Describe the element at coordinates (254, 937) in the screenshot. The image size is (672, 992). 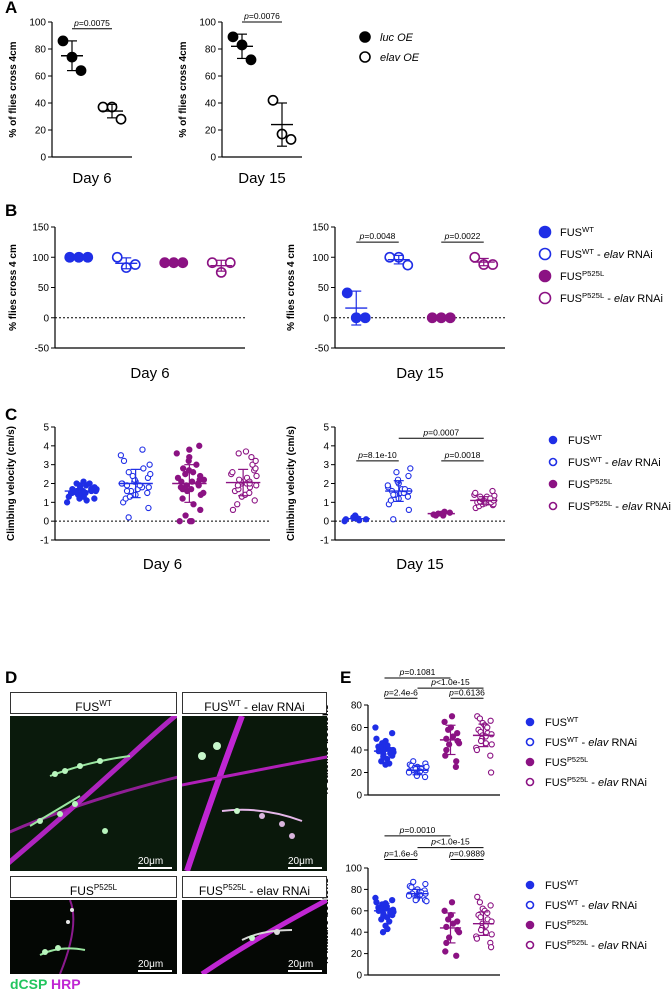
I see `micro-image-fus-p525l-elav: 20μm` at that location.